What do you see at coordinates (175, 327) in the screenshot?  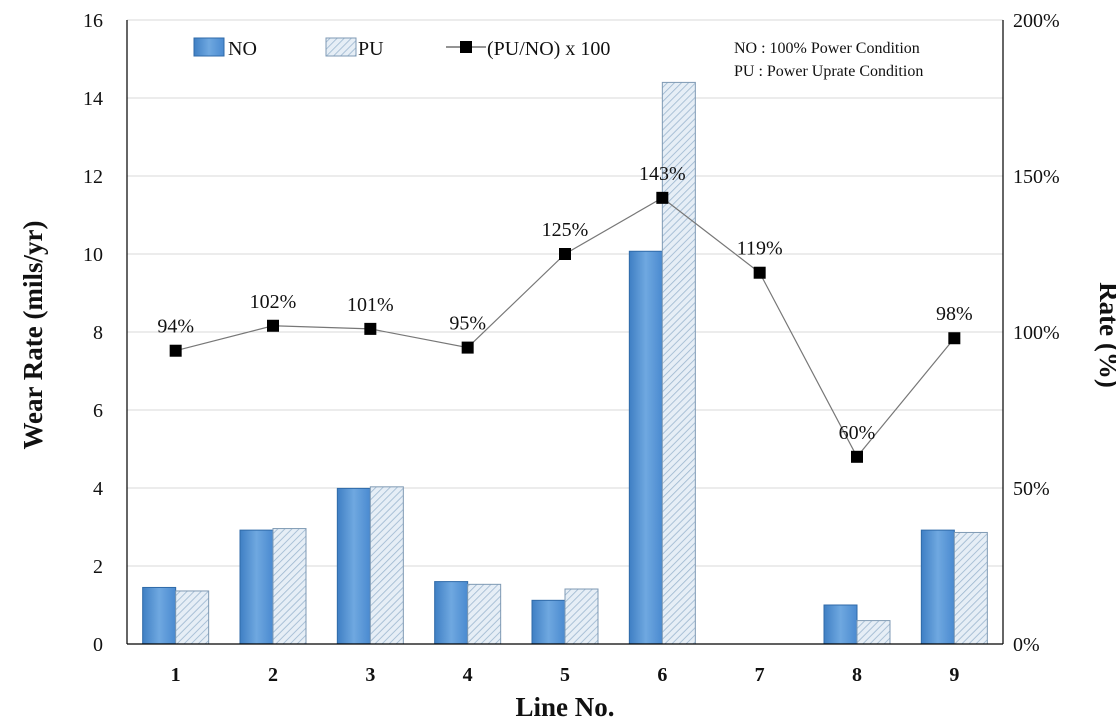 I see `ratio-label-1: 94%` at bounding box center [175, 327].